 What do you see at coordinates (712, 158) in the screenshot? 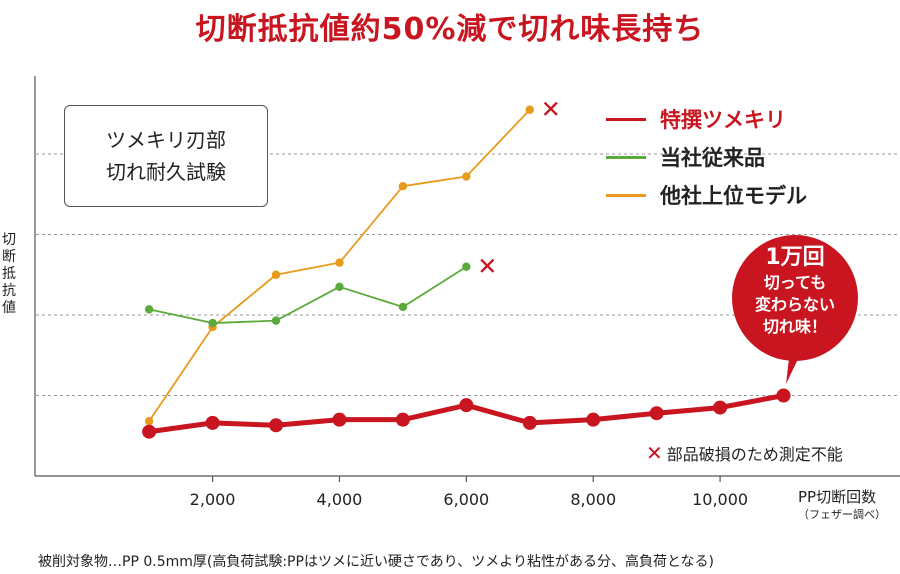
I see `legend-label-conventional: 当社従来品` at bounding box center [712, 158].